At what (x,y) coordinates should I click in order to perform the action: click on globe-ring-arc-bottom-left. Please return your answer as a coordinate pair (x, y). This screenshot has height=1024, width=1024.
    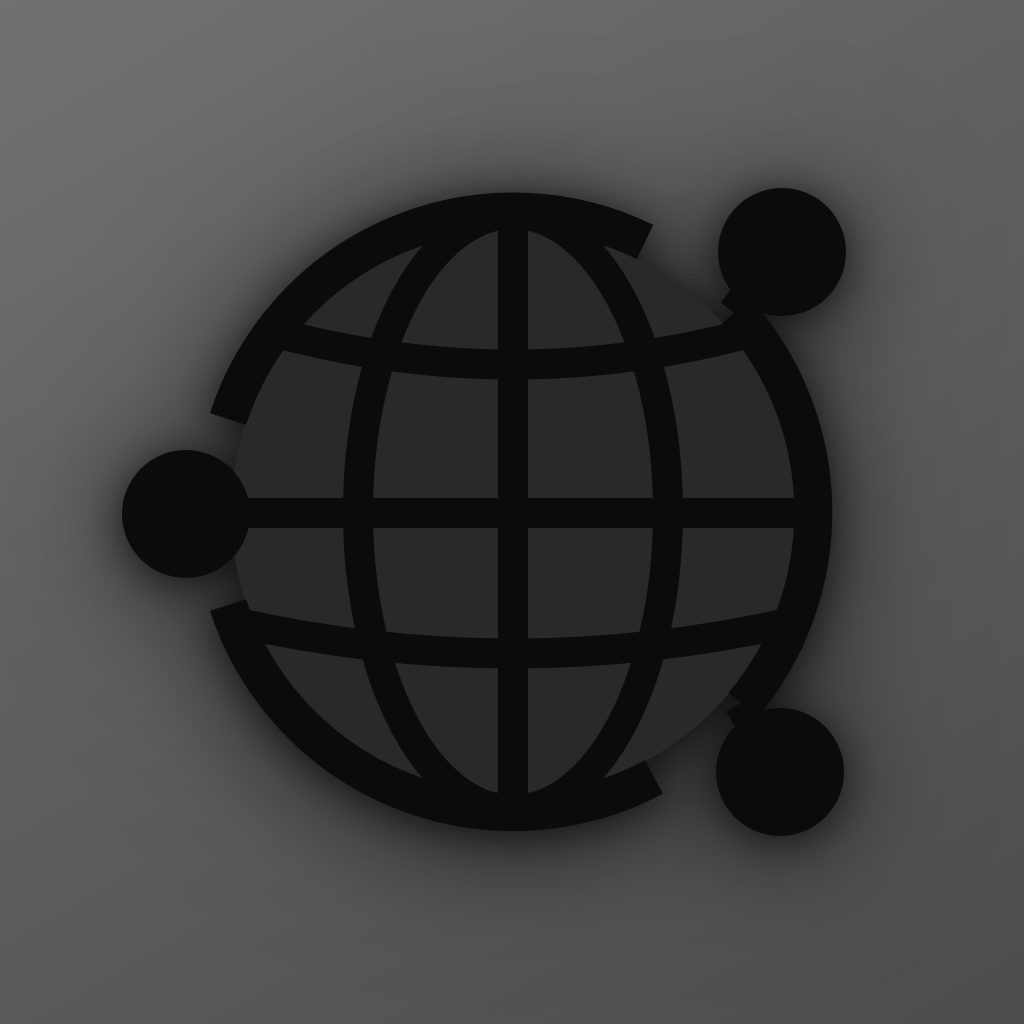
    Looking at the image, I should click on (436, 715).